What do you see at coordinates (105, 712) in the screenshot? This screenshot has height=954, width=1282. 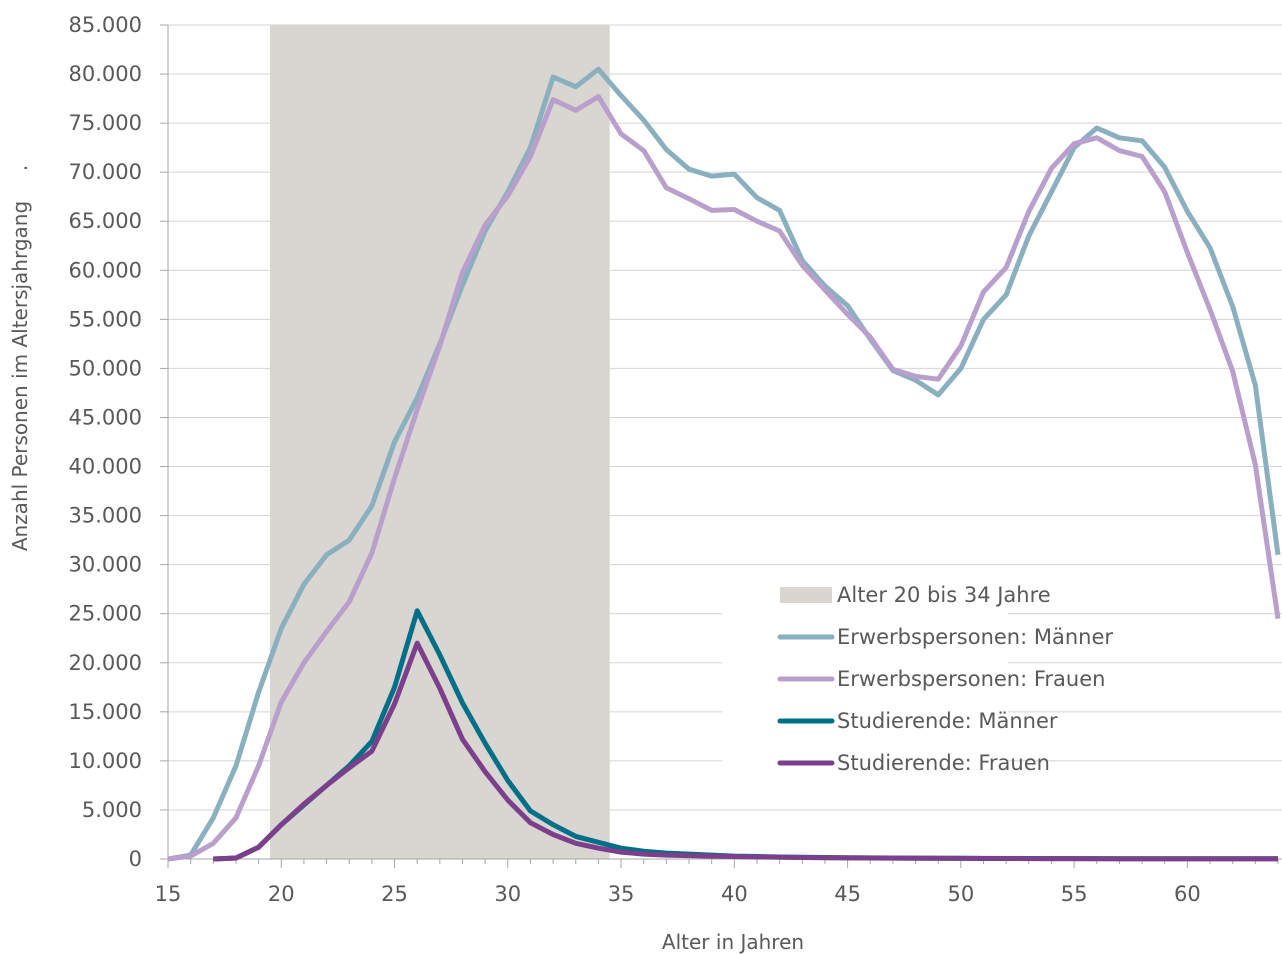 I see `y-tick-label: 15.000` at bounding box center [105, 712].